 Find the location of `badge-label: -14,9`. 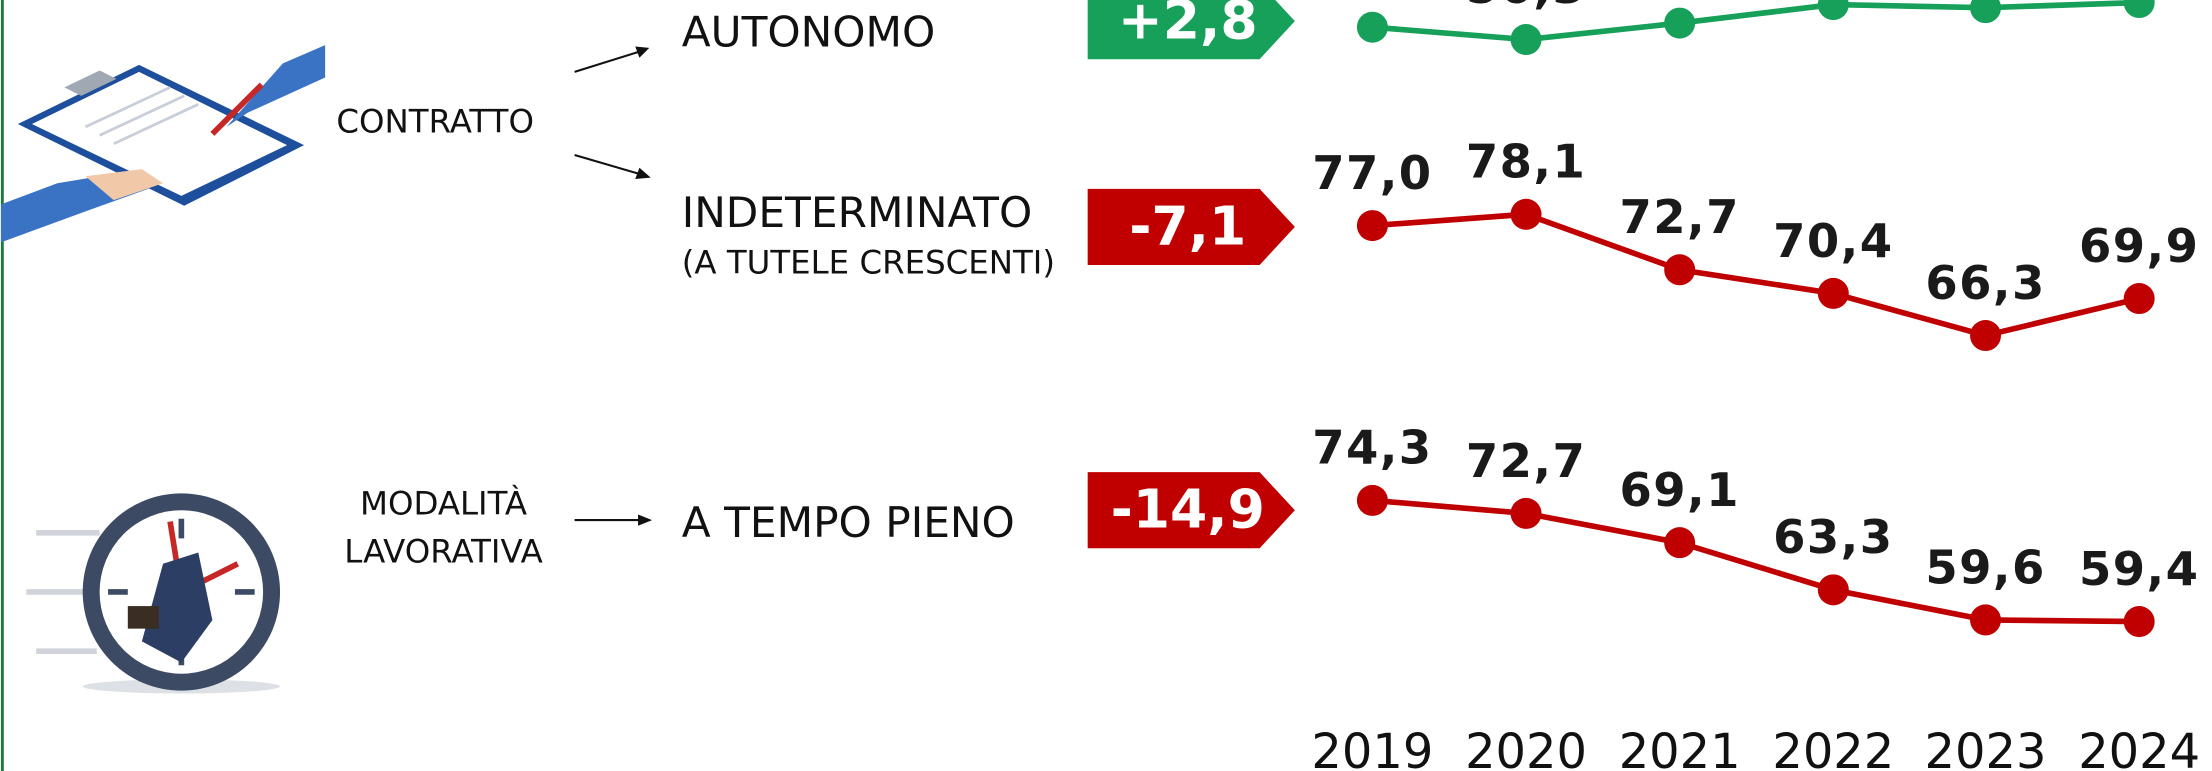

badge-label: -14,9 is located at coordinates (1188, 509).